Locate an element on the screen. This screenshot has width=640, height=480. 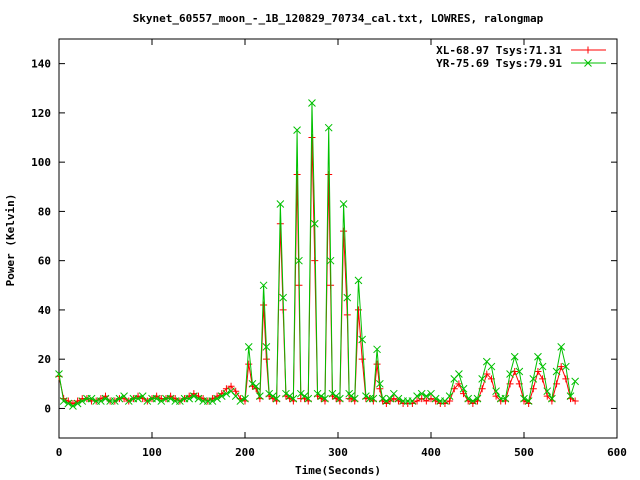
y-tick-label-5: 100 is located at coordinates (41, 162).